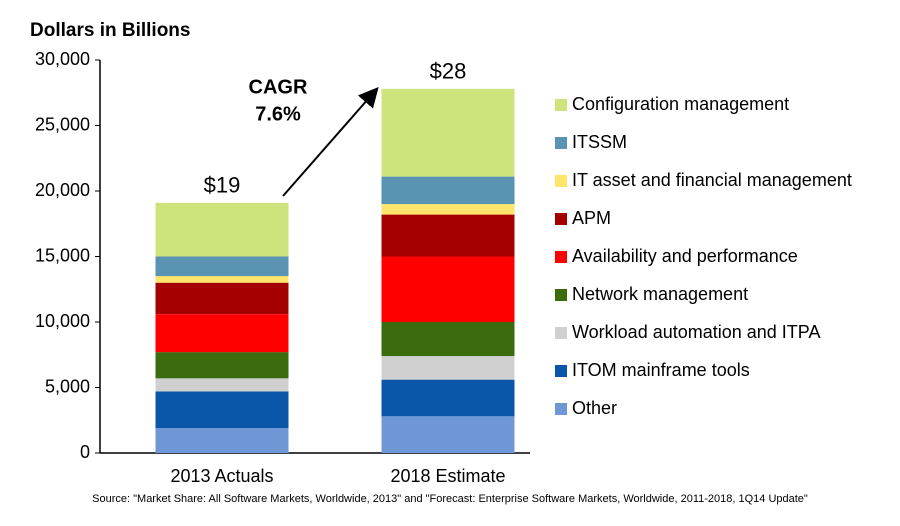 The image size is (900, 526). I want to click on legend-label: Configuration management, so click(680, 104).